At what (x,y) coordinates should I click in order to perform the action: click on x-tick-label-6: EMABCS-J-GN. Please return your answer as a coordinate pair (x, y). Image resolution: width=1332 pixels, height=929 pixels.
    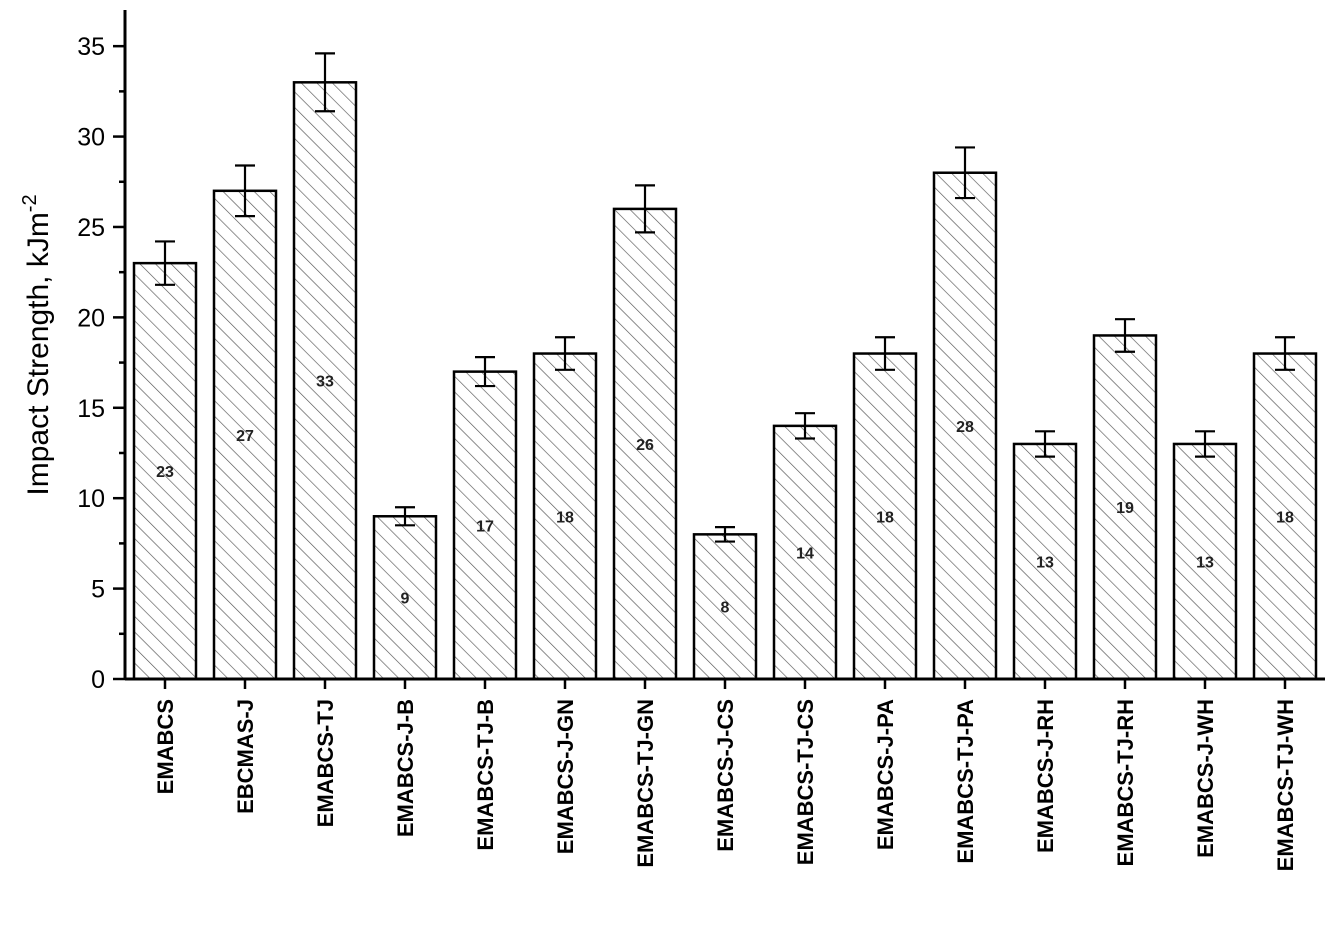
    Looking at the image, I should click on (565, 776).